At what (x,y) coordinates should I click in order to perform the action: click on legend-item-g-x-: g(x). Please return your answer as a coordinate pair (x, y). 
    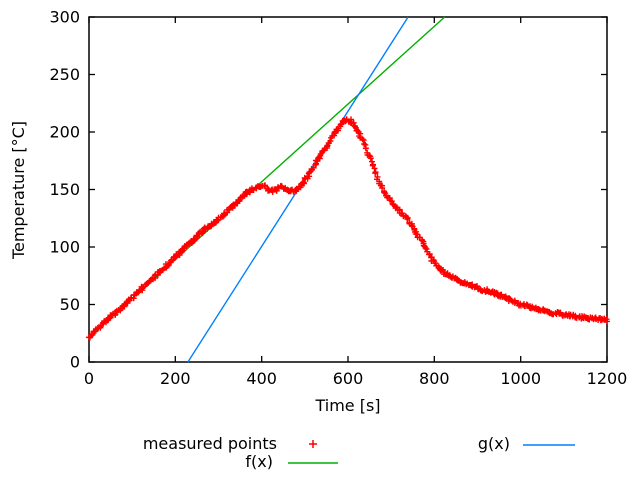
    Looking at the image, I should click on (526, 443).